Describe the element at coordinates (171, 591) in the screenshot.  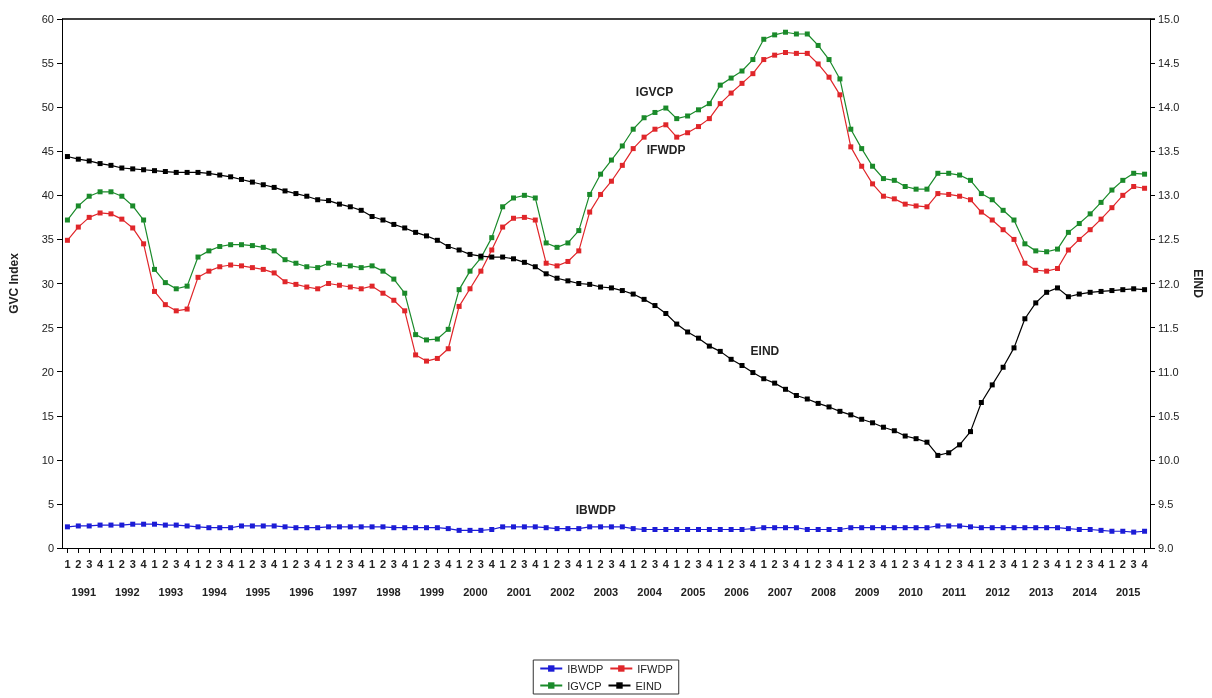
I see `text: 1993` at that location.